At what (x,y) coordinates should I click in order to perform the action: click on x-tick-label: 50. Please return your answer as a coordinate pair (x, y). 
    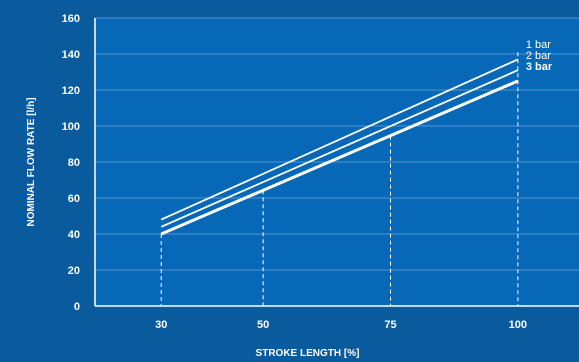
    Looking at the image, I should click on (263, 325).